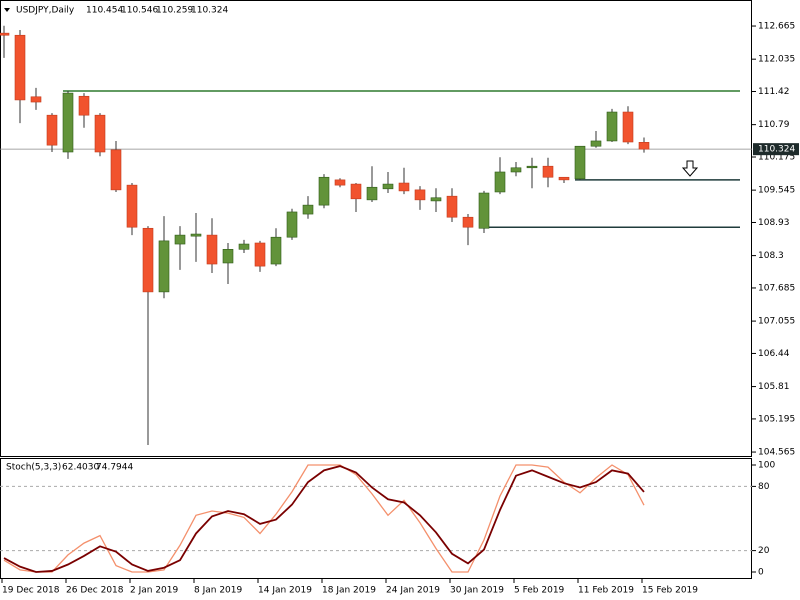 This screenshot has width=800, height=600. What do you see at coordinates (776, 157) in the screenshot?
I see `y-tick-label: 110.175` at bounding box center [776, 157].